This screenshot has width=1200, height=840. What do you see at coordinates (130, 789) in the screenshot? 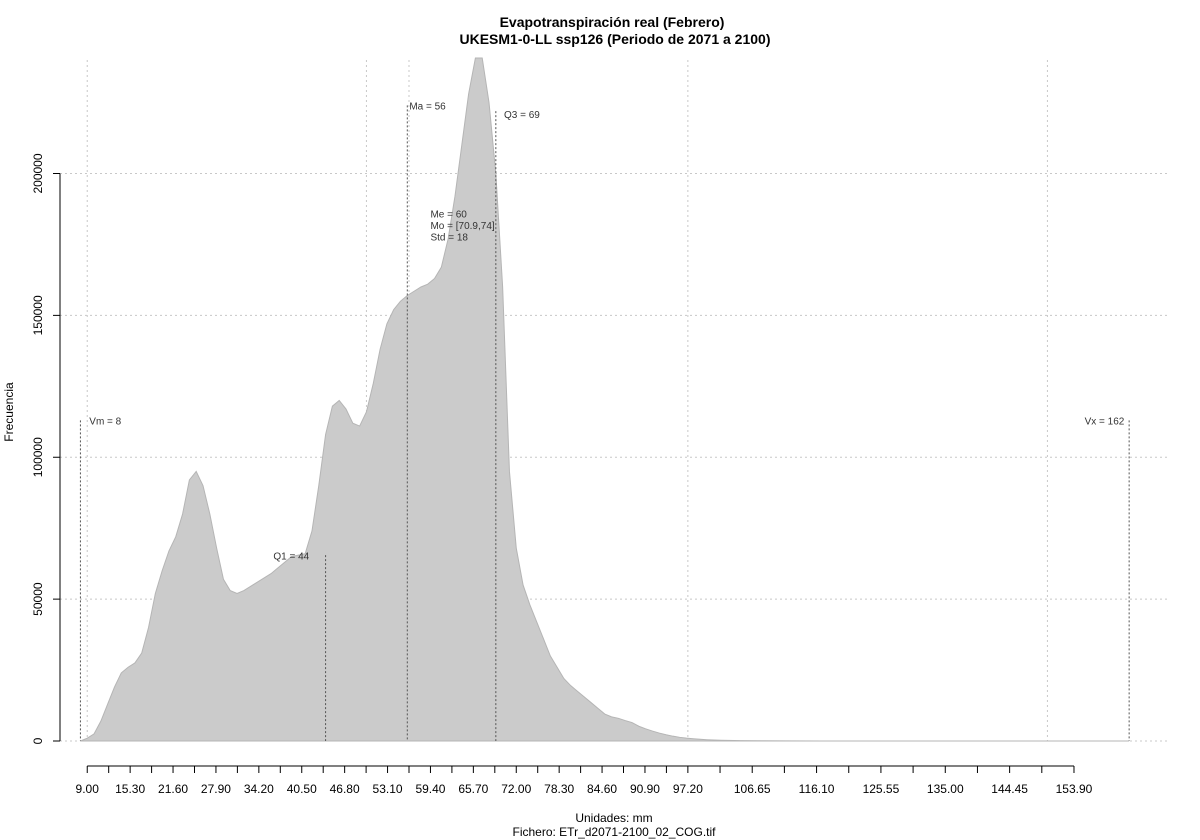
I see `x-tick-label: 15.30` at bounding box center [130, 789].